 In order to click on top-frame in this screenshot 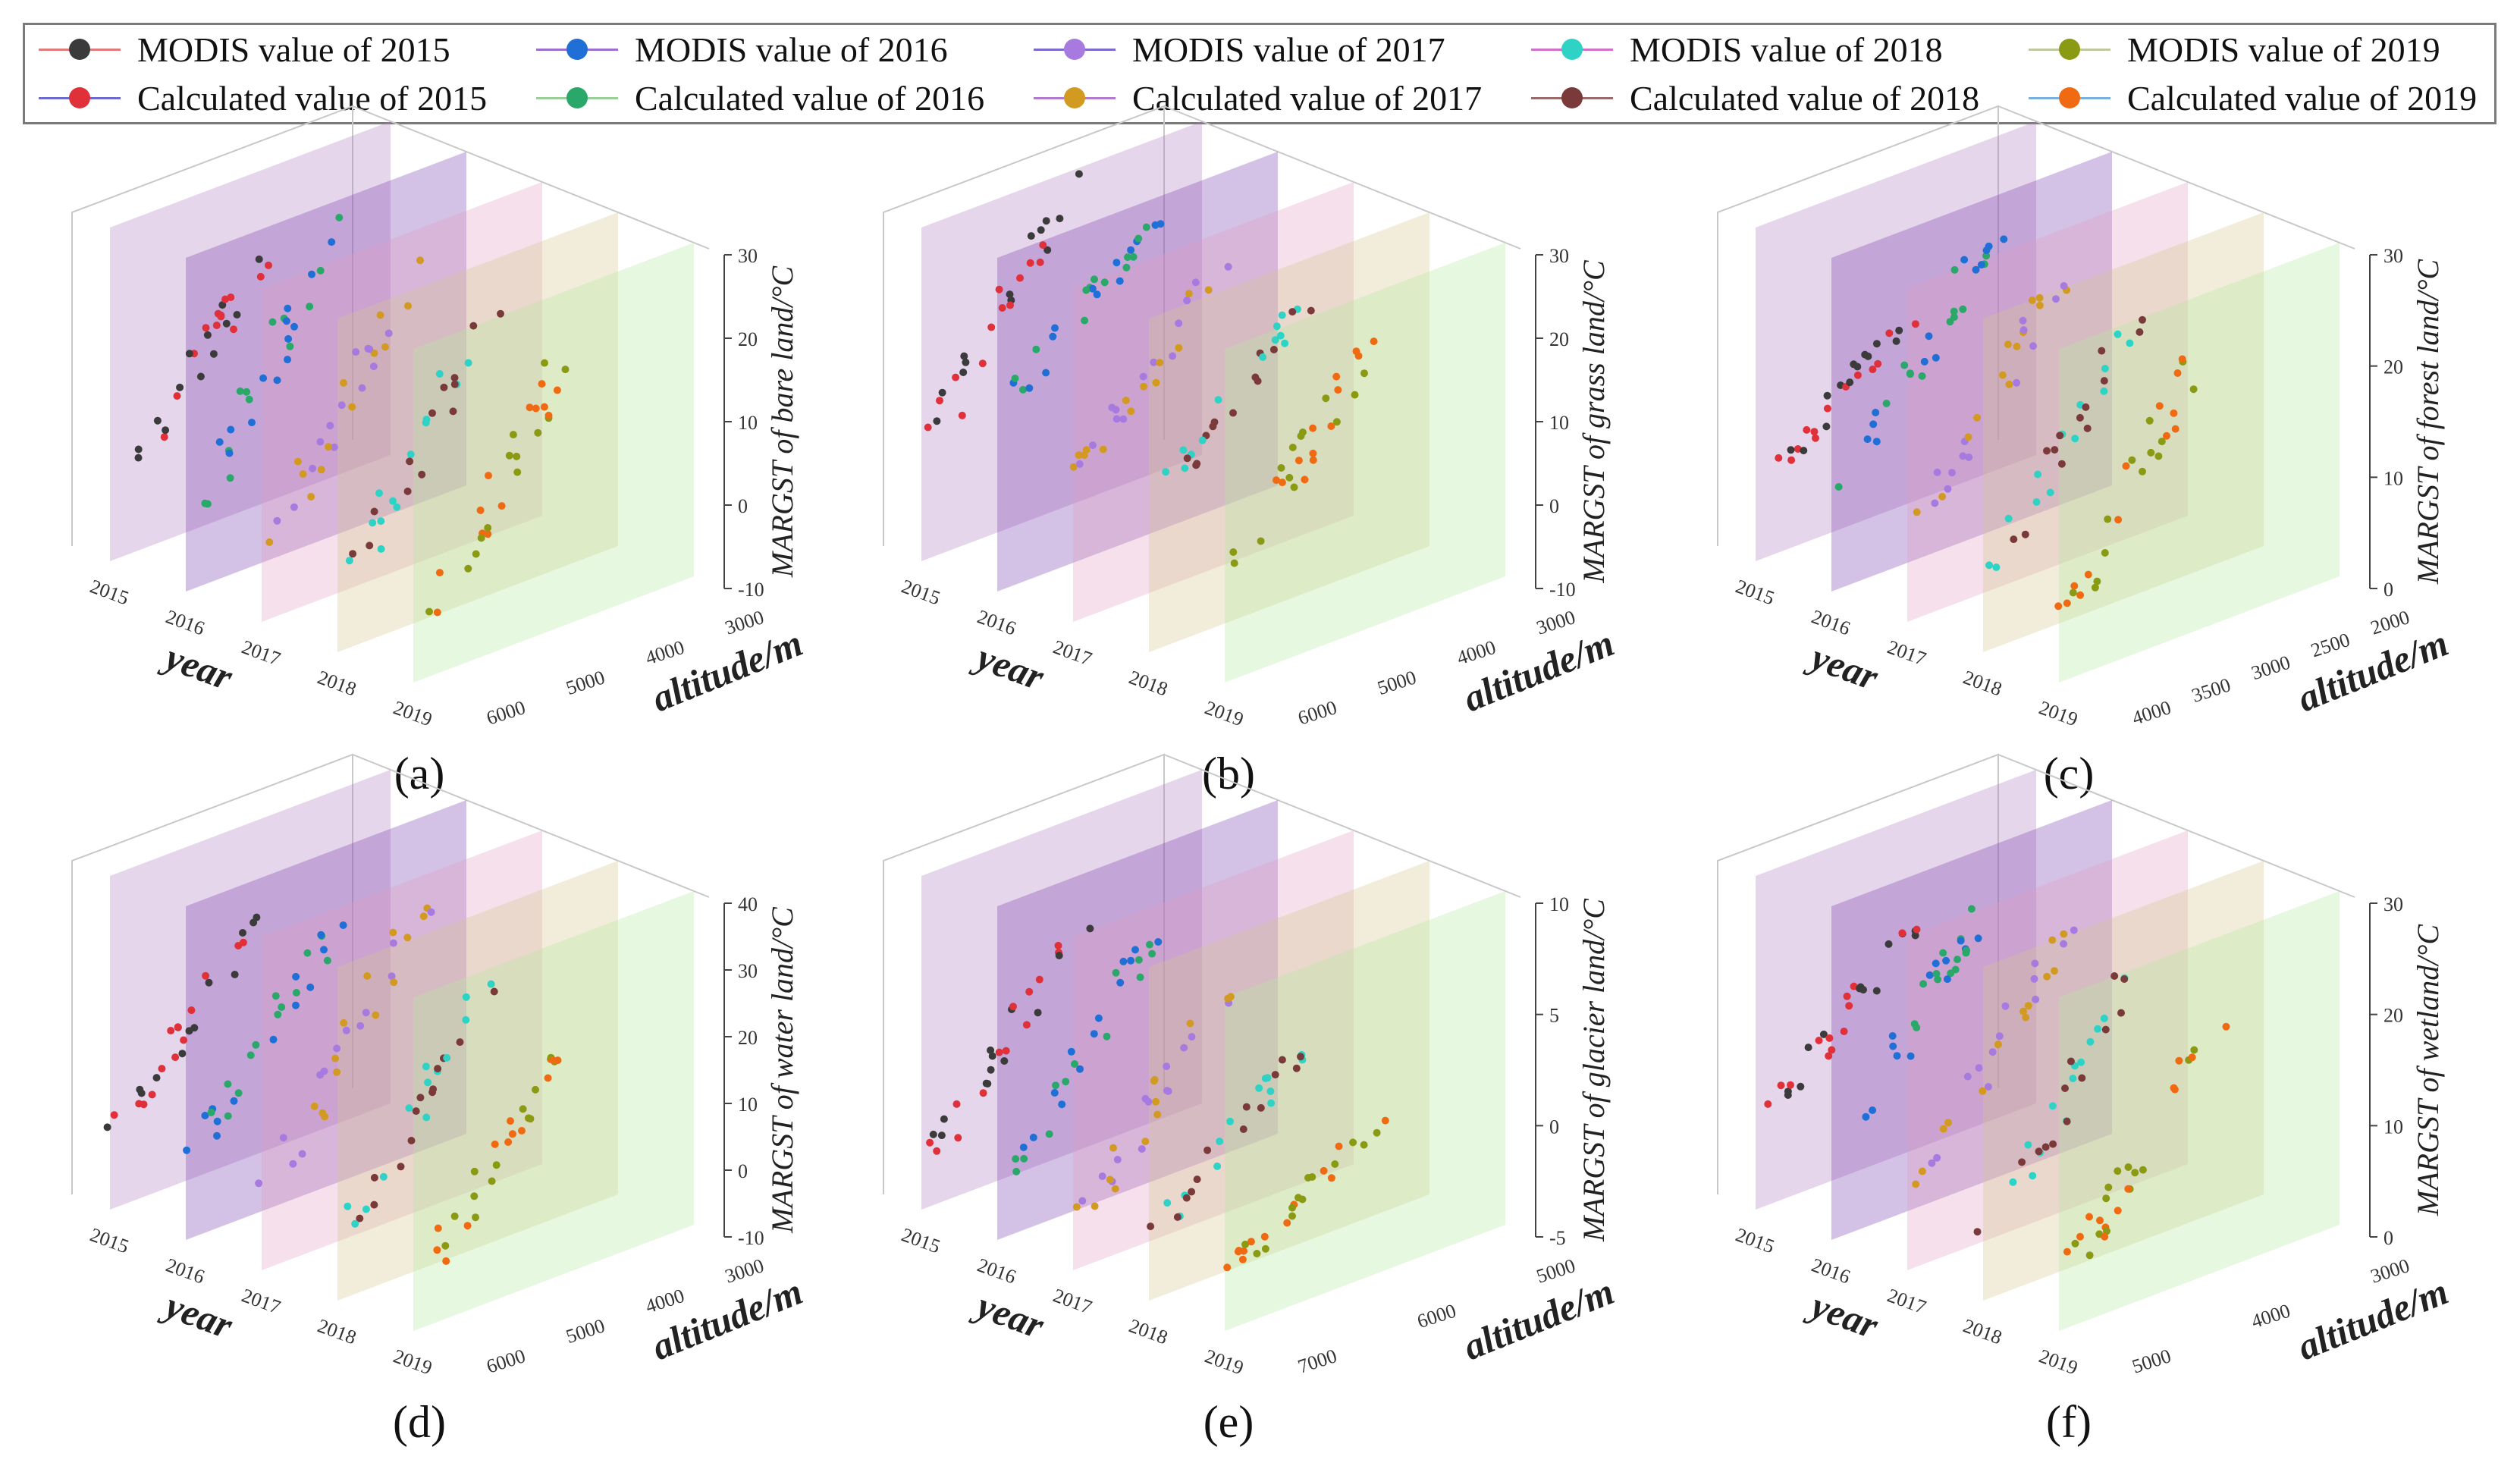, I will do `click(1342, 178)`.